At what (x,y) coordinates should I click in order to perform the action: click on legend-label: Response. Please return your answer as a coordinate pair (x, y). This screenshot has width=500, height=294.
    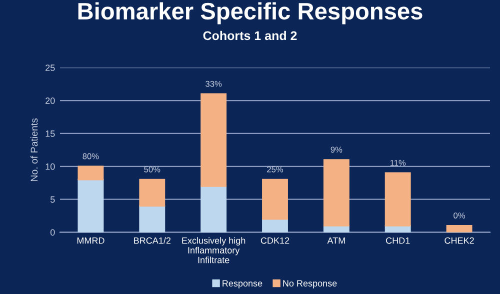
    Looking at the image, I should click on (242, 284).